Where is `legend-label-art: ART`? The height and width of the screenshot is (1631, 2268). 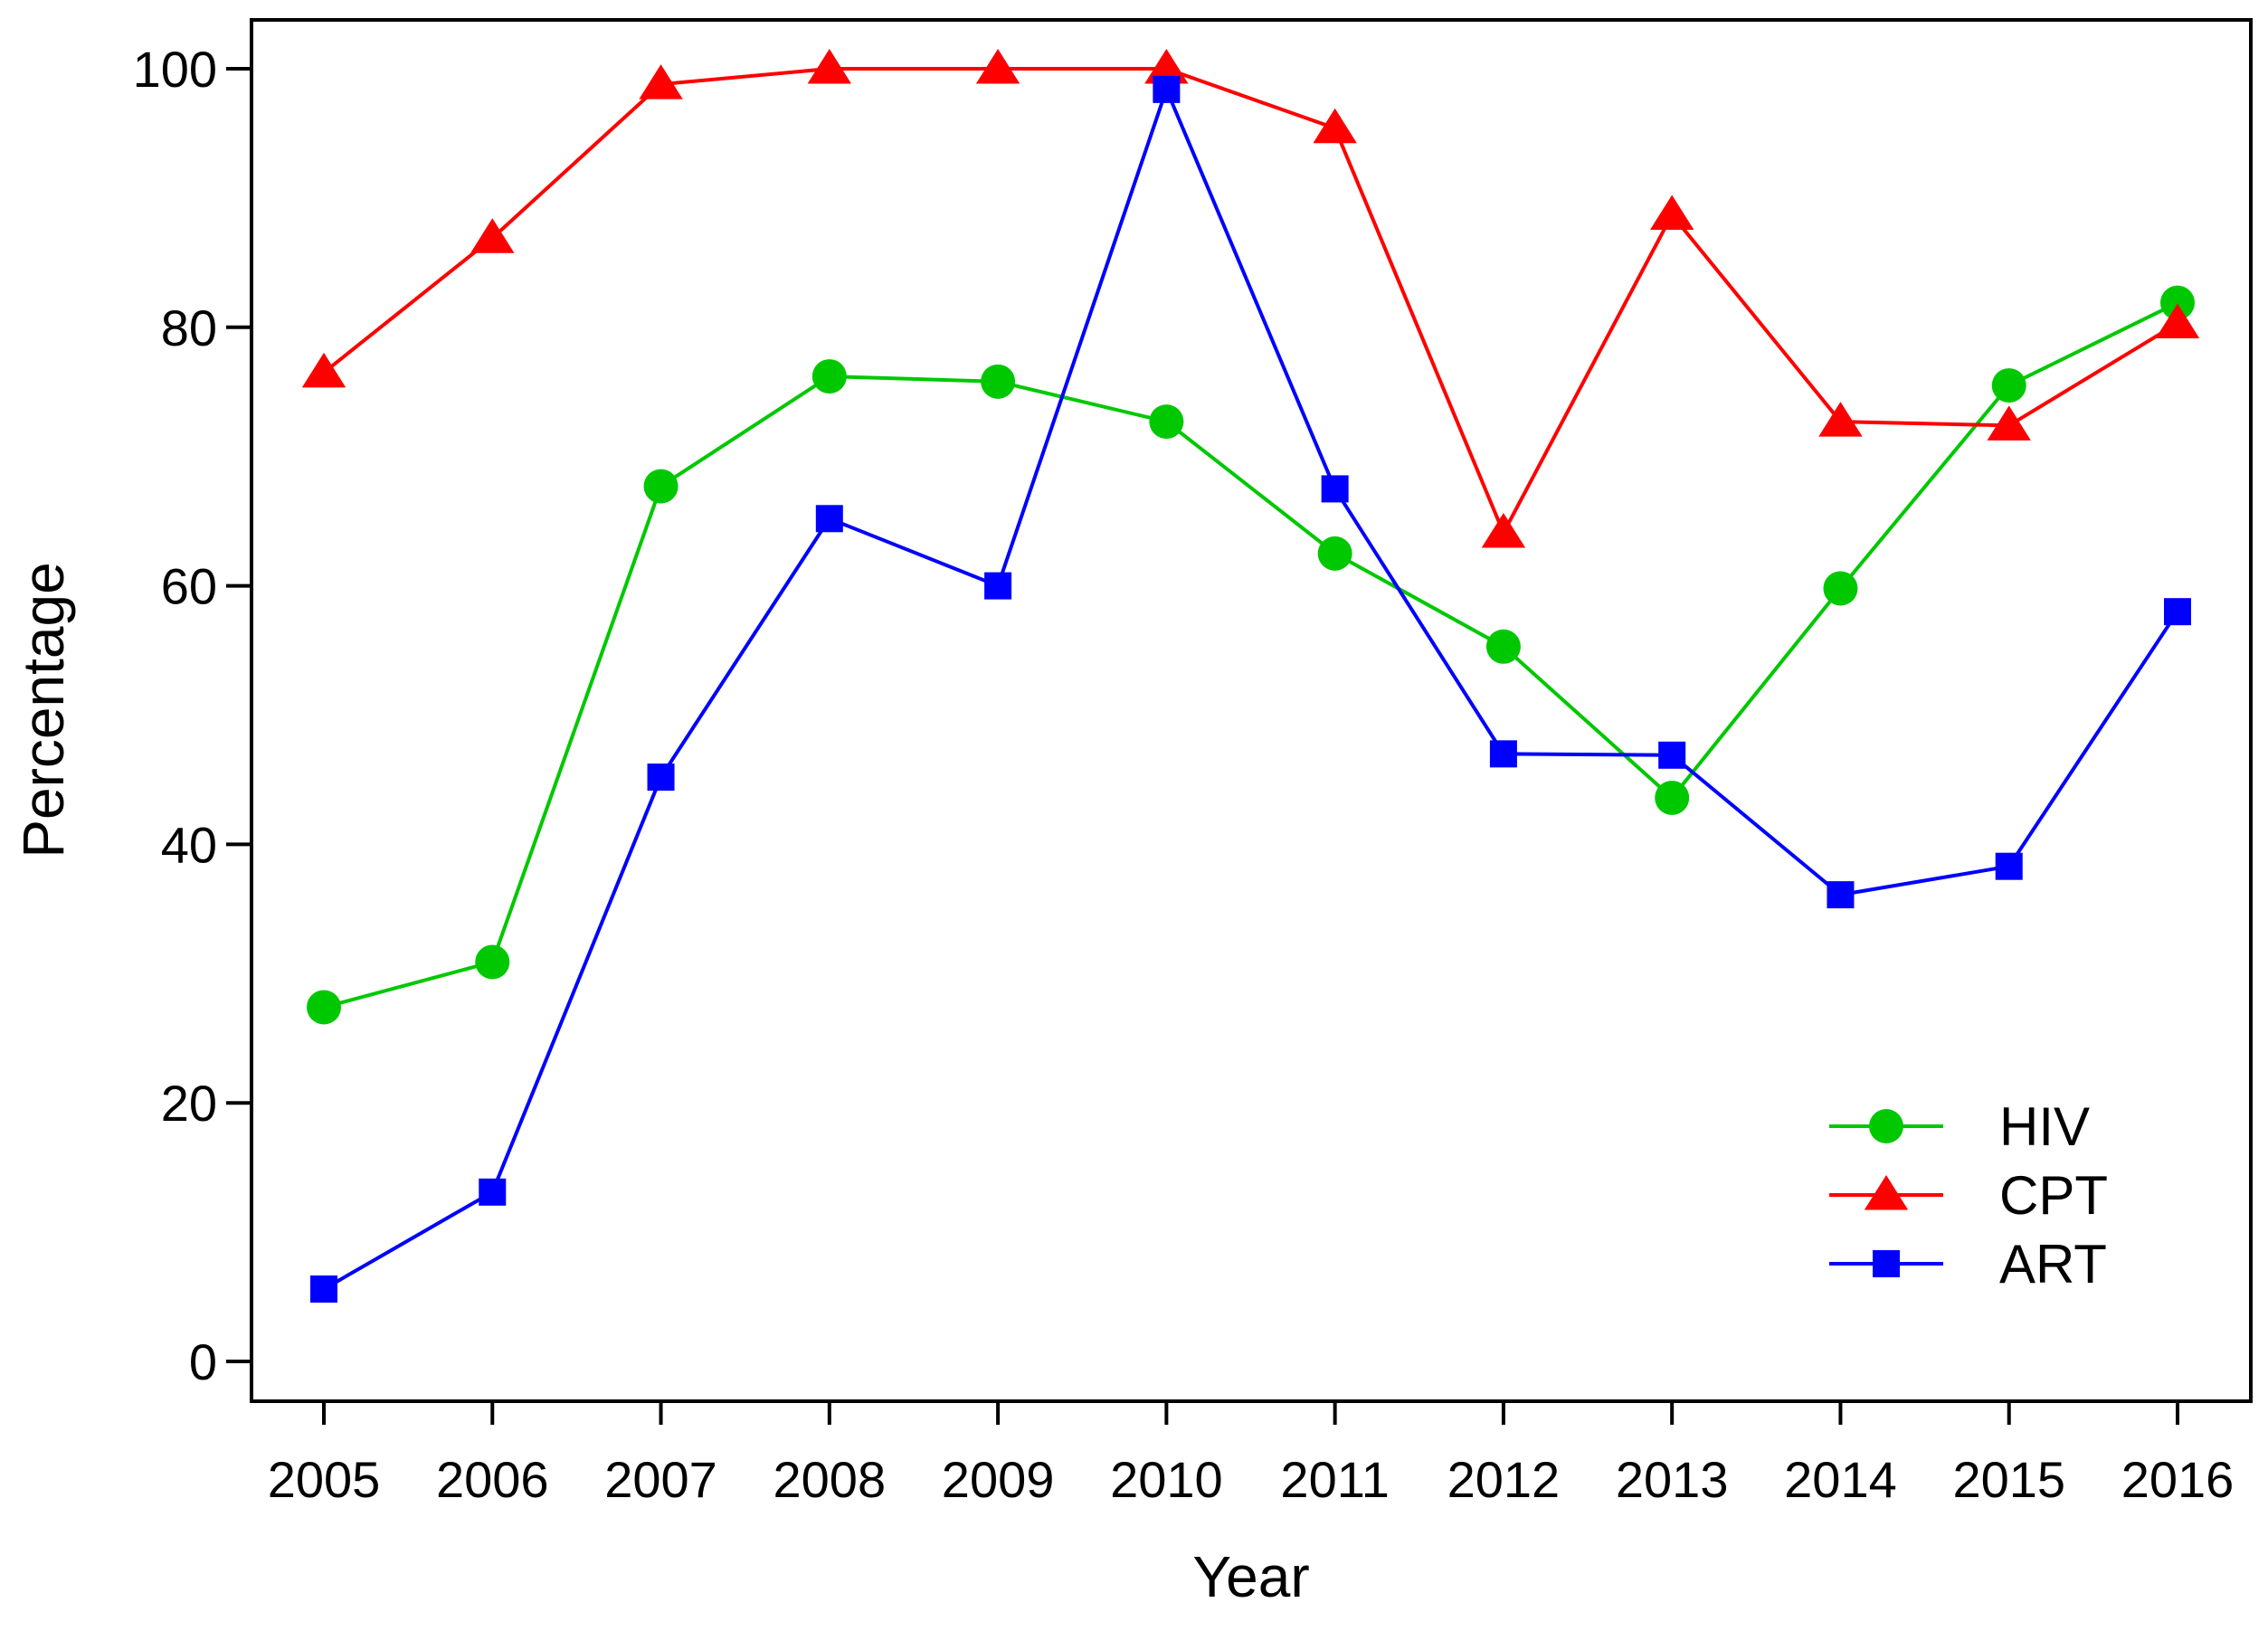
legend-label-art: ART is located at coordinates (2053, 1264).